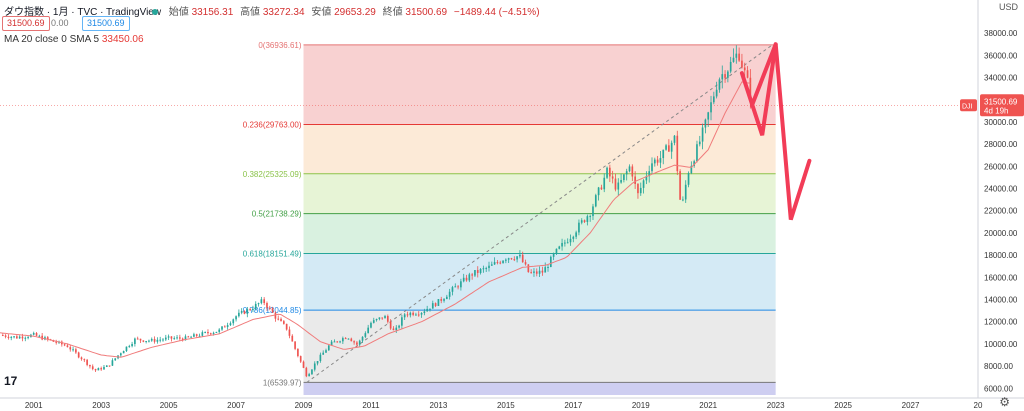  Describe the element at coordinates (178, 12) in the screenshot. I see `open-label: 始値` at that location.